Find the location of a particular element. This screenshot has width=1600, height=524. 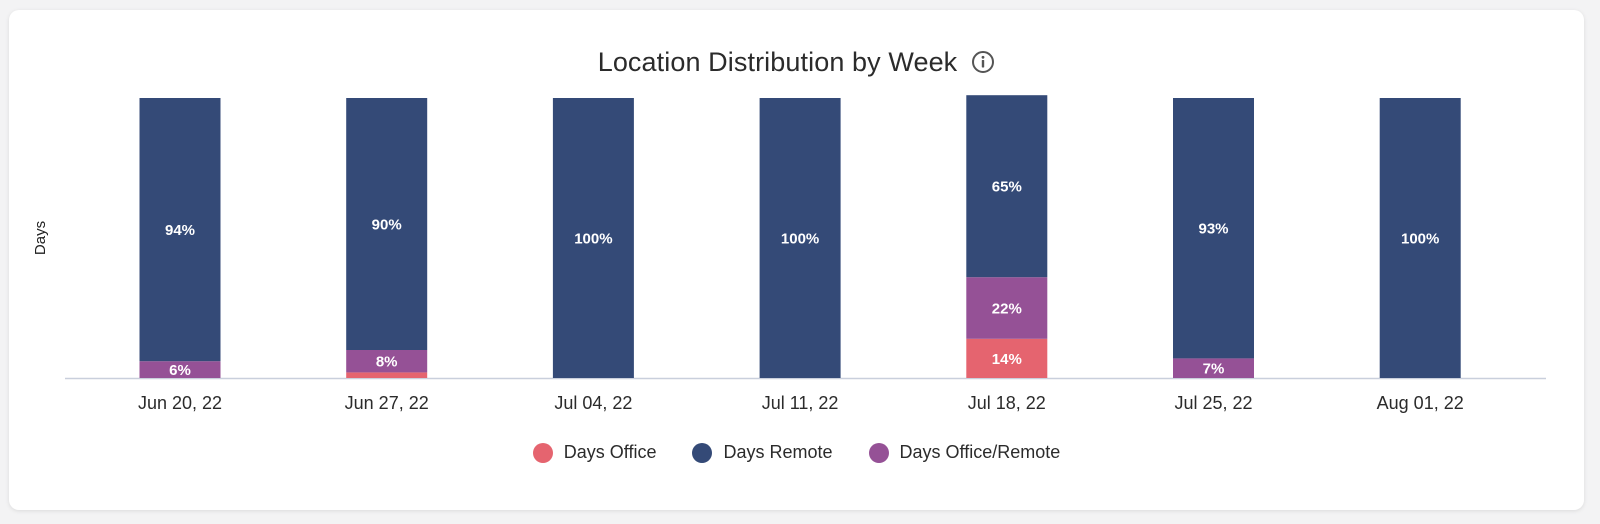

legend-label: Days Office/Remote is located at coordinates (980, 452).